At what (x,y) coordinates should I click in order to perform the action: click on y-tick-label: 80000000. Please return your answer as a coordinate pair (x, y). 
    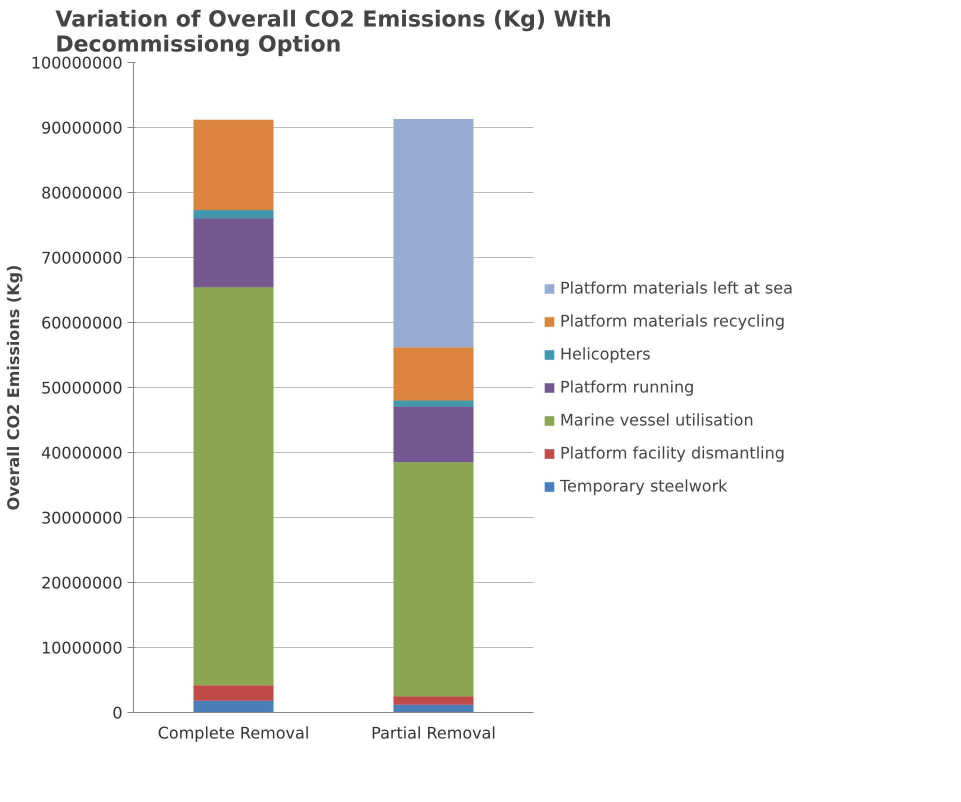
    Looking at the image, I should click on (81, 193).